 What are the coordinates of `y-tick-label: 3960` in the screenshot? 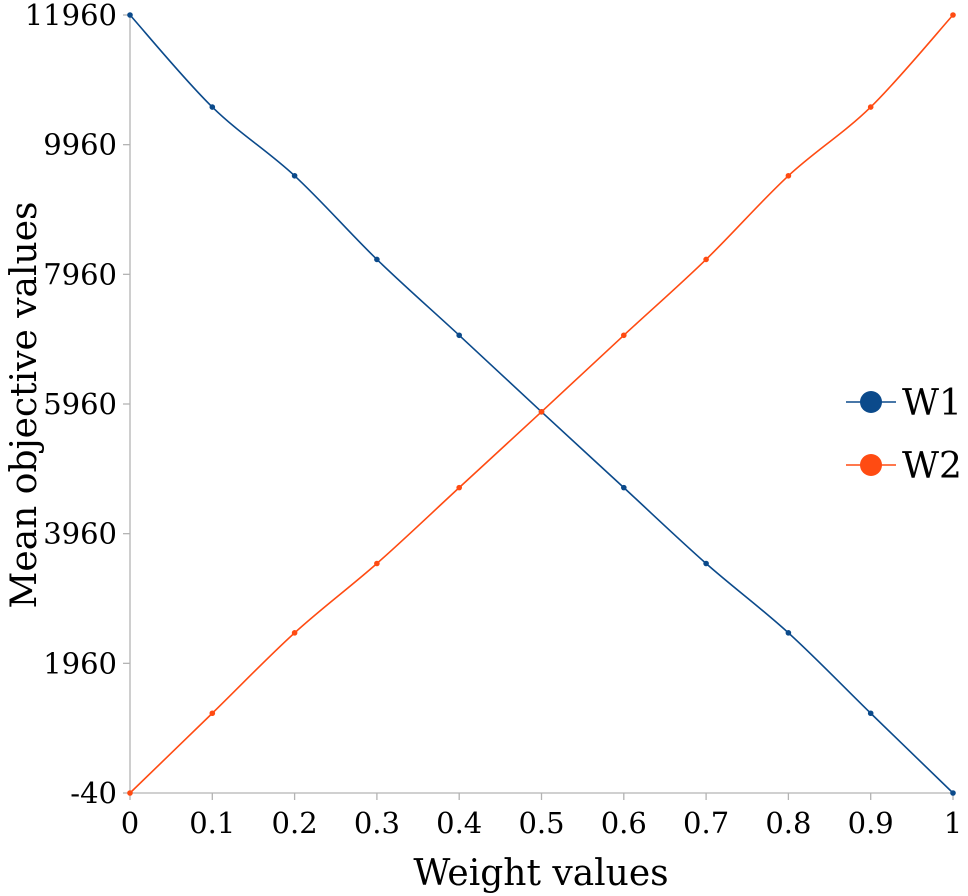 It's located at (80, 534).